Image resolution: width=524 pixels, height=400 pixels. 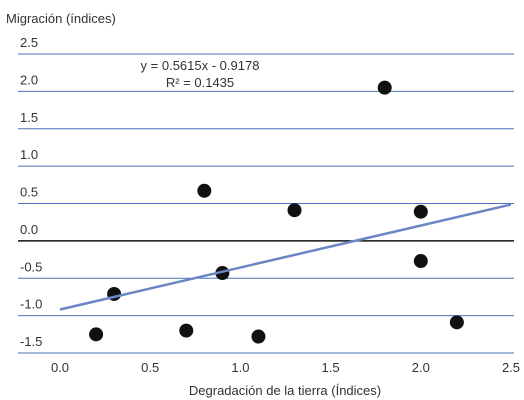 I want to click on y-tick-label: 2.0, so click(x=29, y=79).